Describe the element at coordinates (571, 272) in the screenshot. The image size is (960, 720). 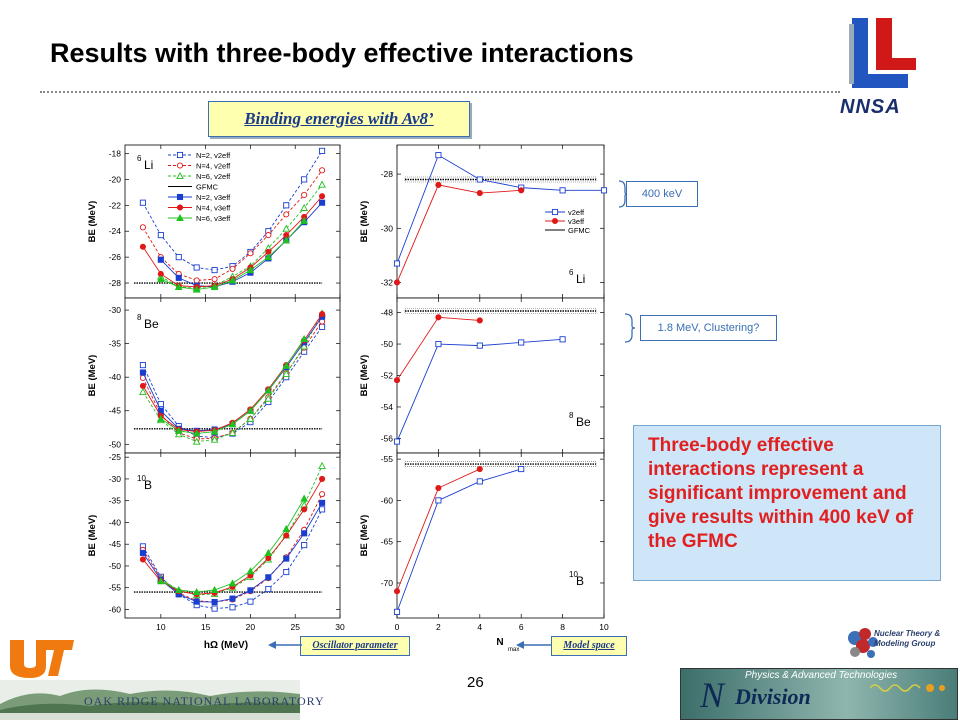
I see `nucleus-mass-label: 6` at that location.